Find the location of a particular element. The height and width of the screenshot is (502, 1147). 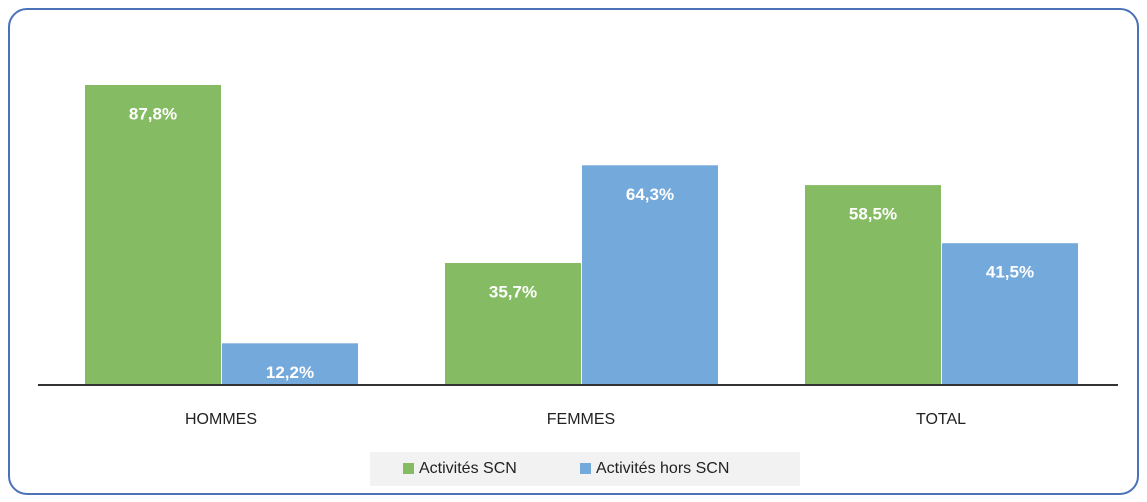

x-tick-label: HOMMES is located at coordinates (221, 419).